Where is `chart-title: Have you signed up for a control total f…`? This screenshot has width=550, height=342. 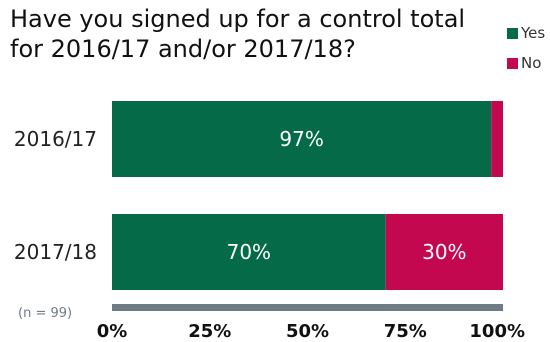
chart-title: Have you signed up for a control total f… is located at coordinates (238, 34).